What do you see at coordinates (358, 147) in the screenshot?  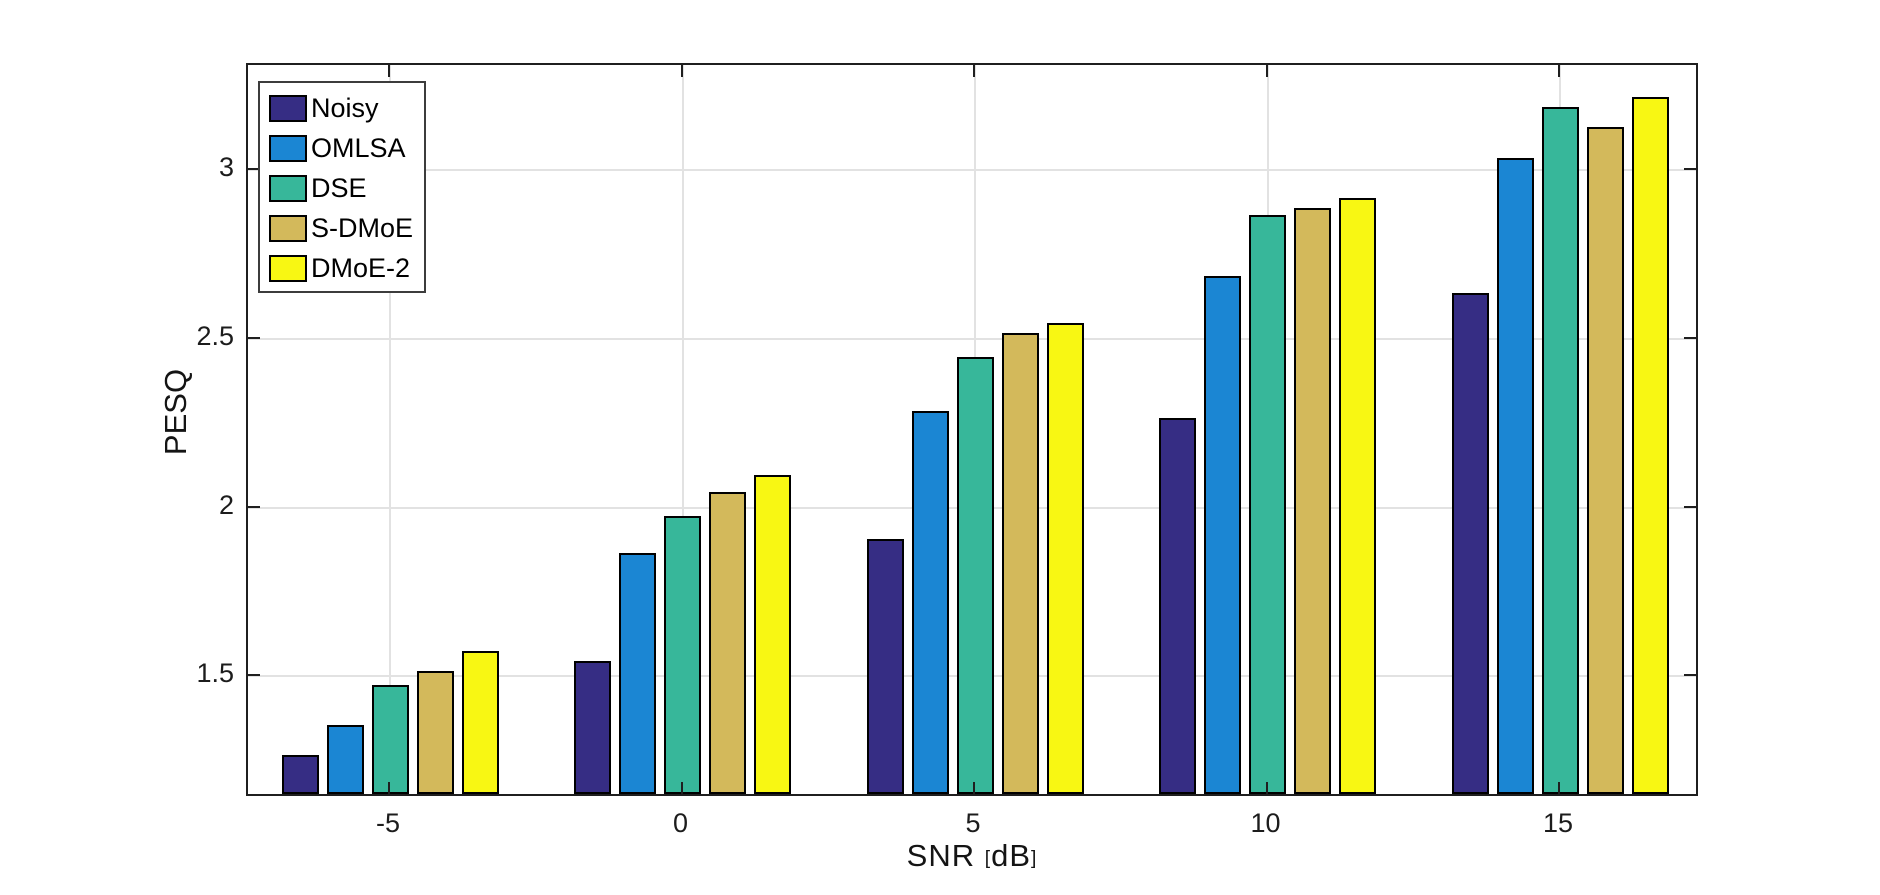 I see `legend-item-label: OMLSA` at bounding box center [358, 147].